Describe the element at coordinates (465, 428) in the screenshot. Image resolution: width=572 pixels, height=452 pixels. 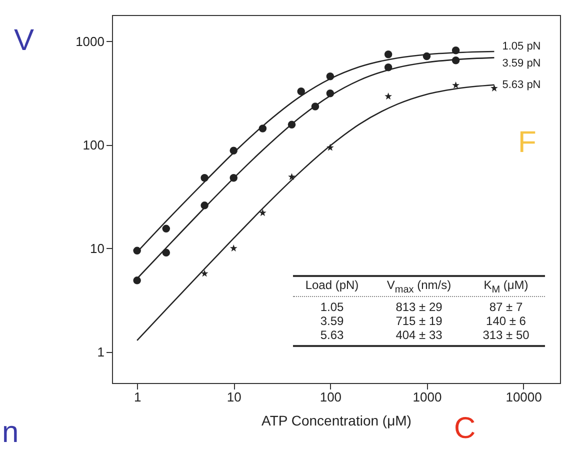
I see `text: C` at that location.